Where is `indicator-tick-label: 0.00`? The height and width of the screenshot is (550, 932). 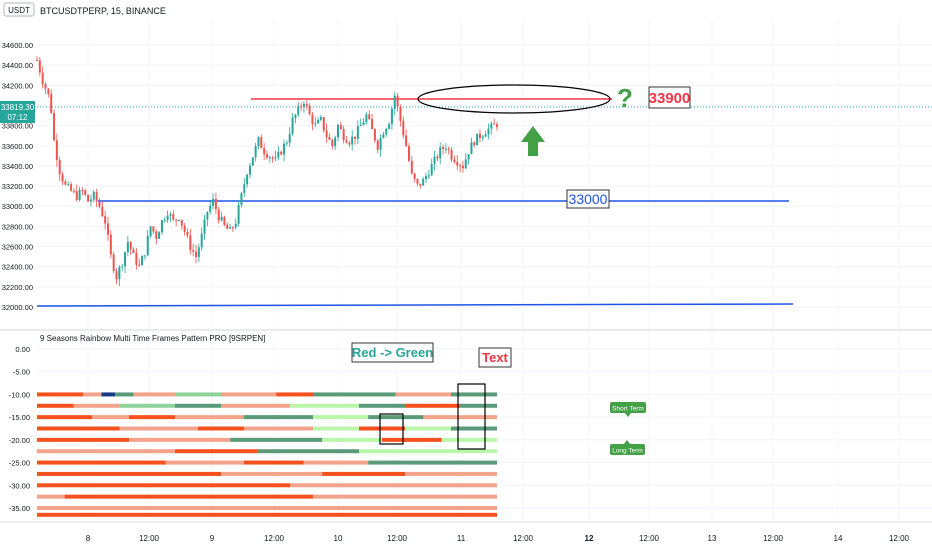 indicator-tick-label: 0.00 is located at coordinates (22, 349).